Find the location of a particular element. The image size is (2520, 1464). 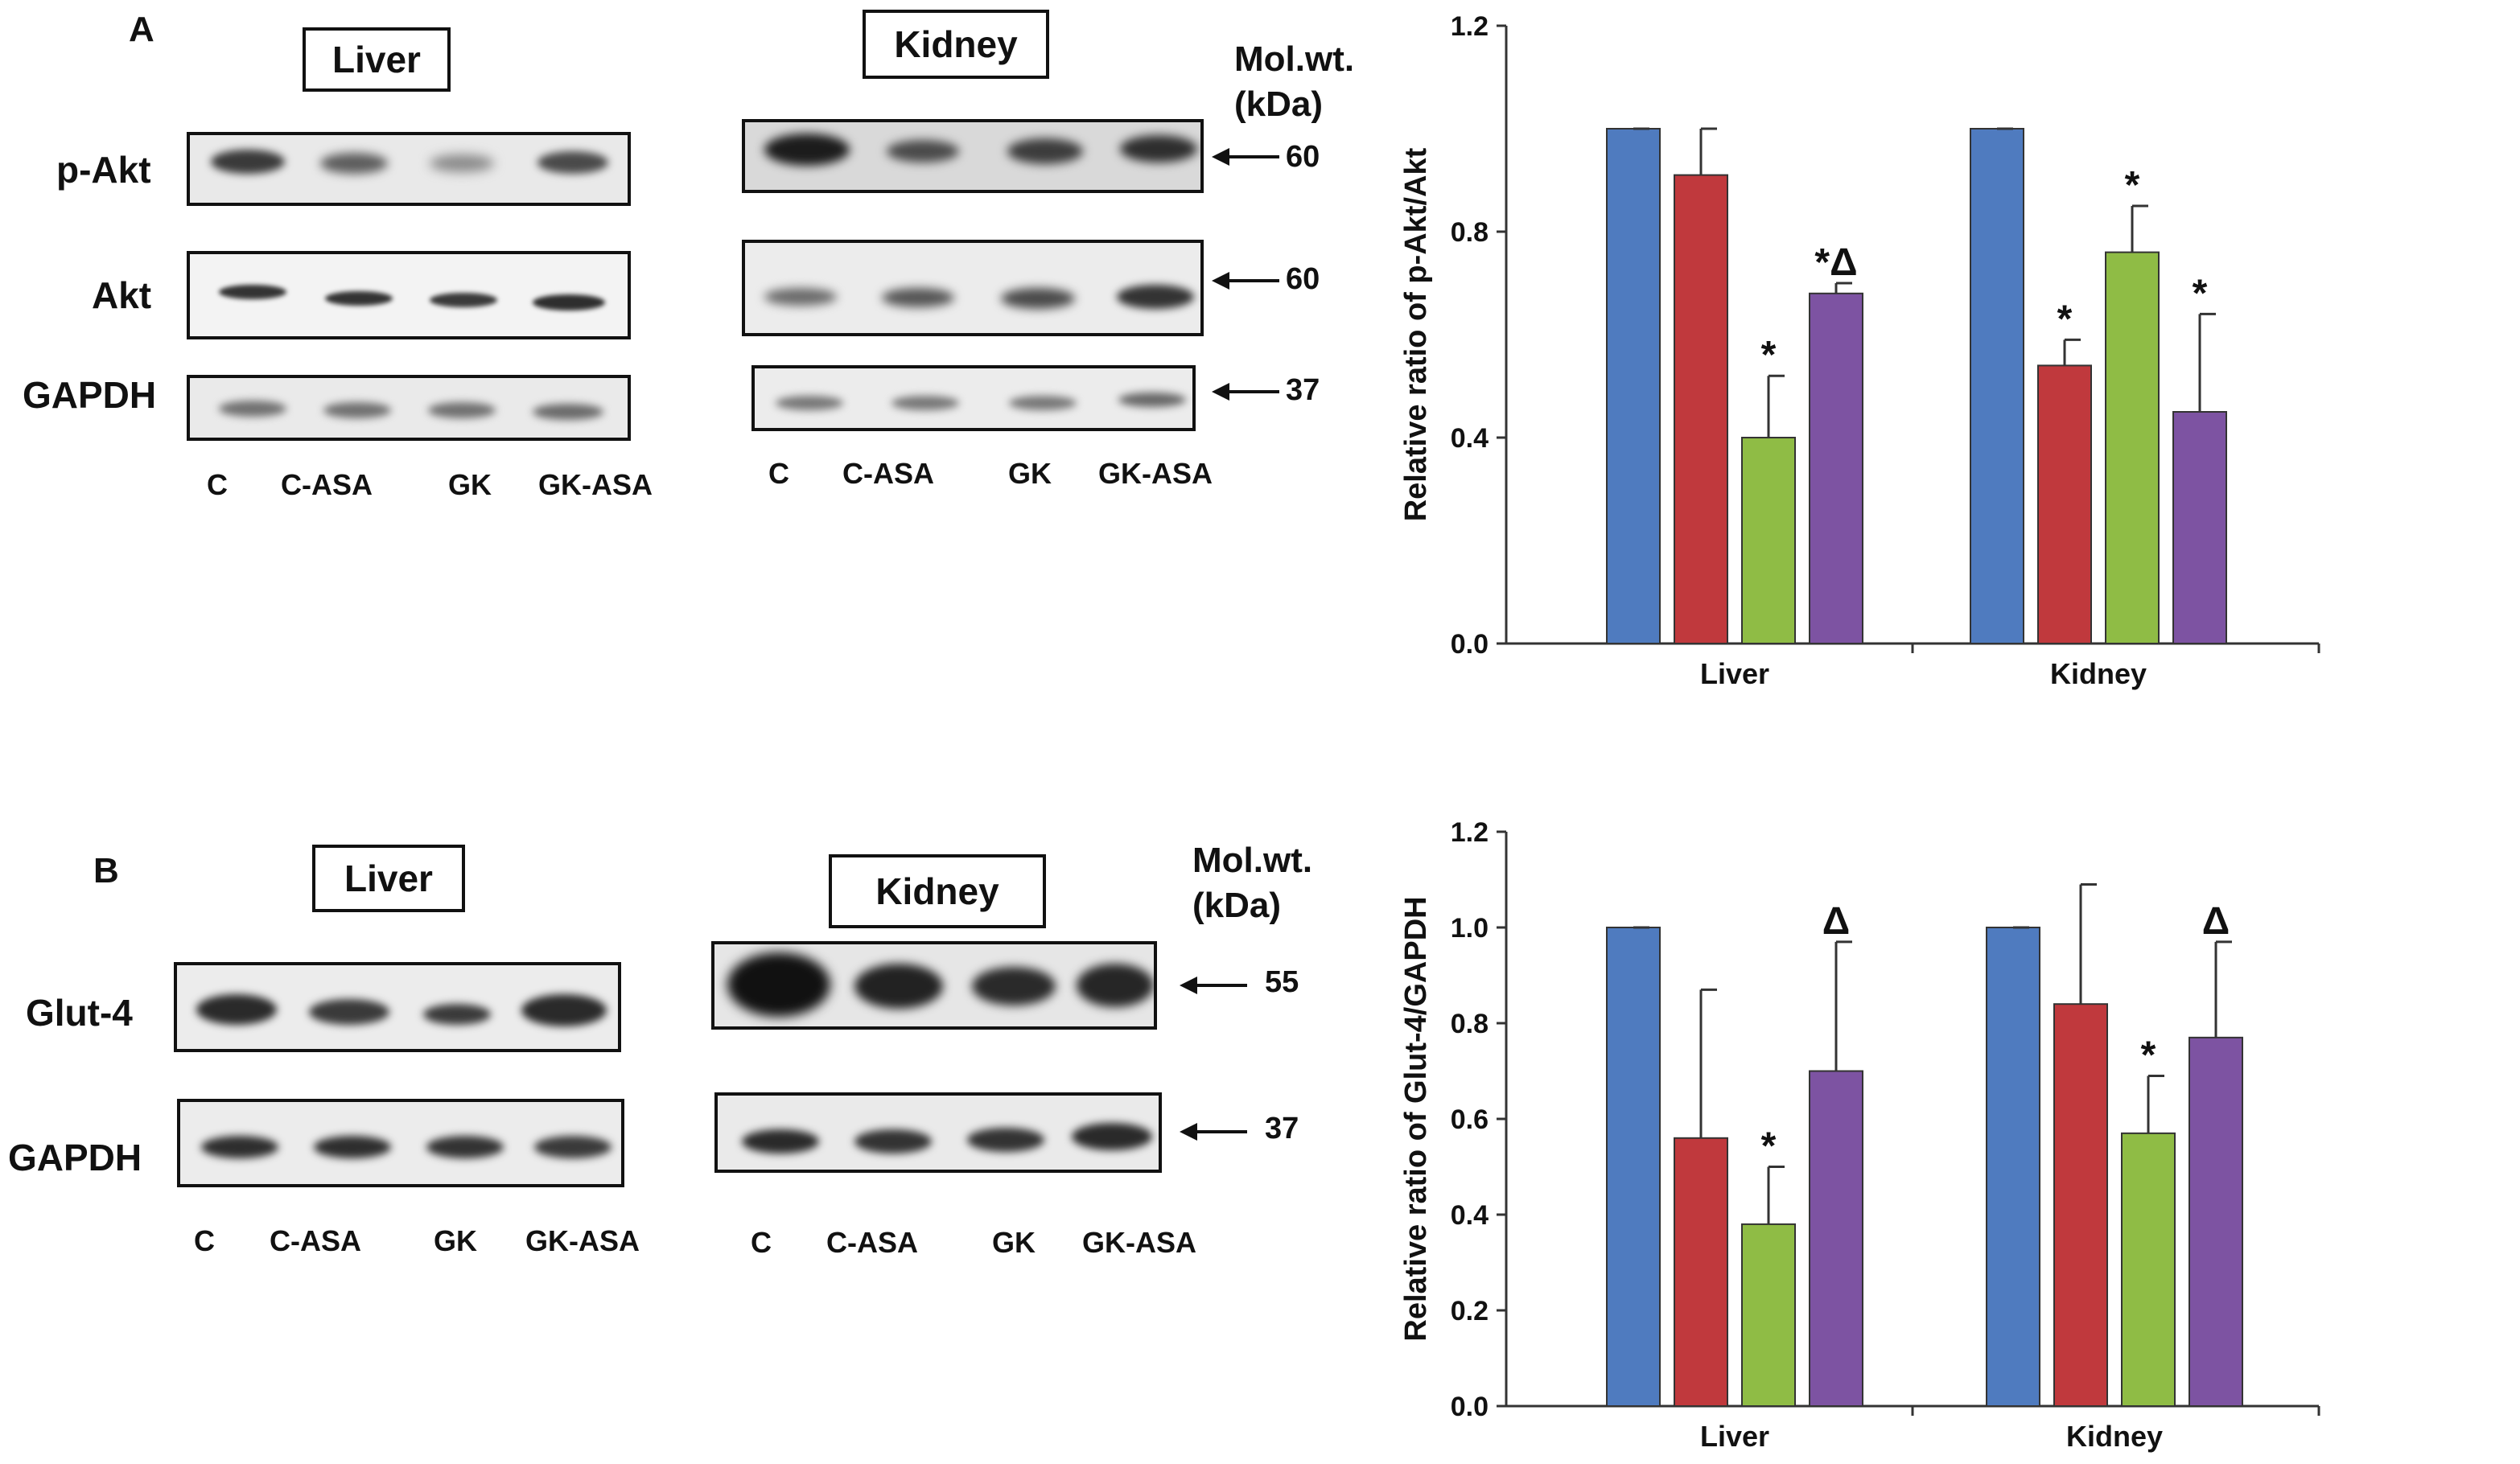

significance-mark: *Δ is located at coordinates (1836, 262).